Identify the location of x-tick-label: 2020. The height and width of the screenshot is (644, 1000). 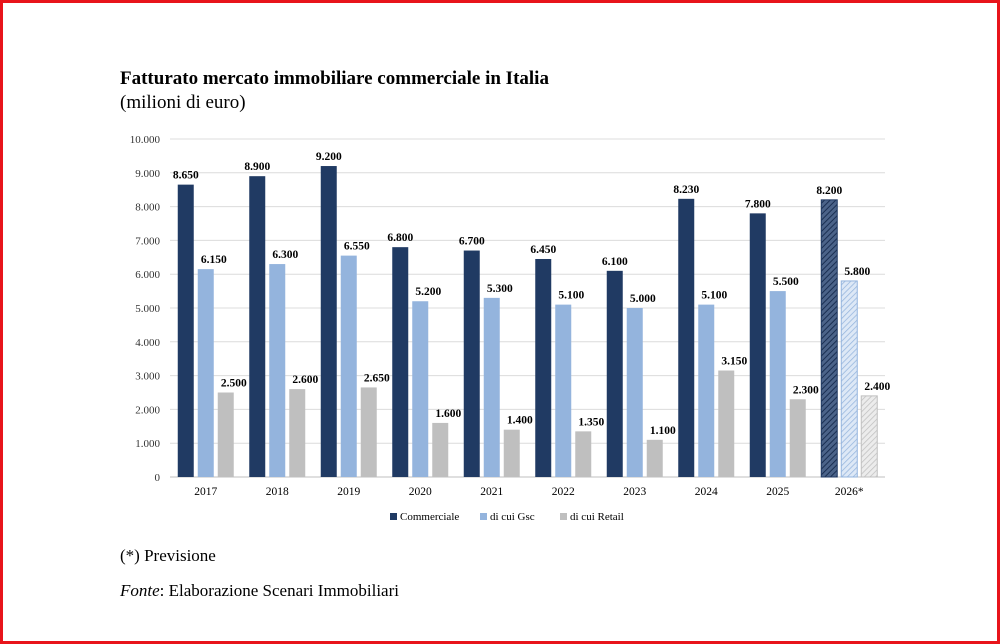
(420, 492).